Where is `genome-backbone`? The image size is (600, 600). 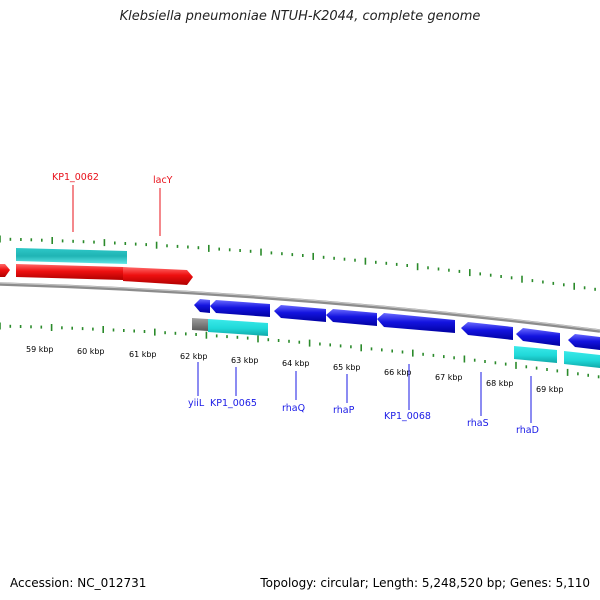 genome-backbone is located at coordinates (300, 307).